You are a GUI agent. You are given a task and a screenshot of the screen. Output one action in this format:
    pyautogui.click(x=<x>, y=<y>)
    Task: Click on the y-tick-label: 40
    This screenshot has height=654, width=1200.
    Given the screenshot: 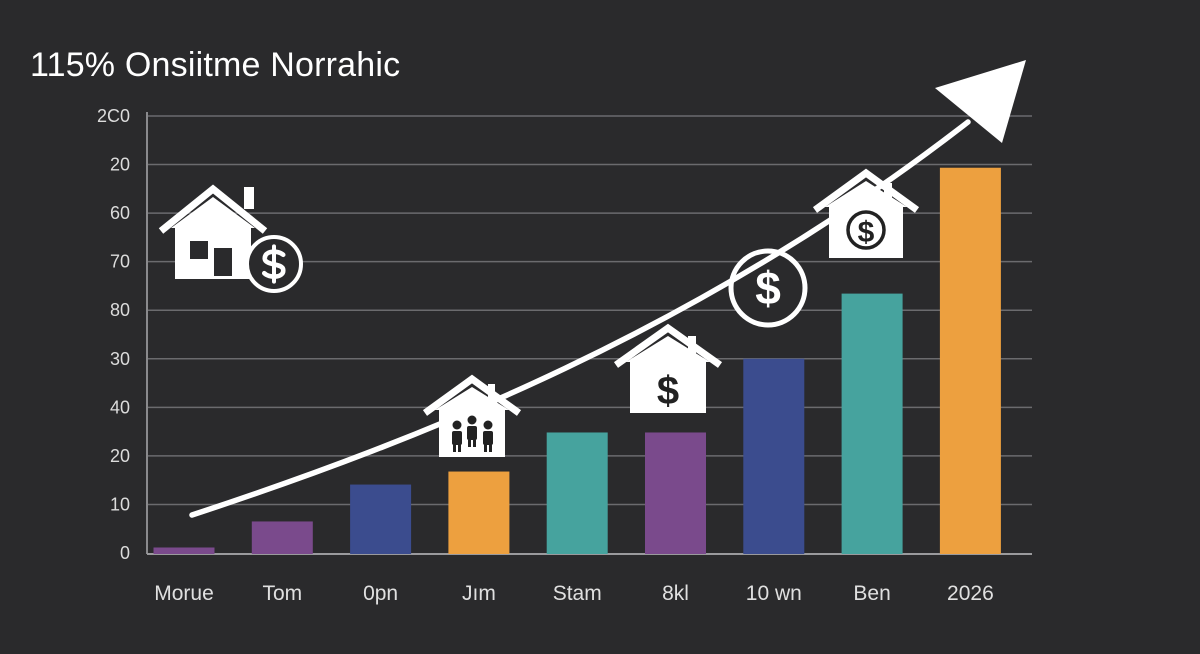 What is the action you would take?
    pyautogui.click(x=120, y=407)
    